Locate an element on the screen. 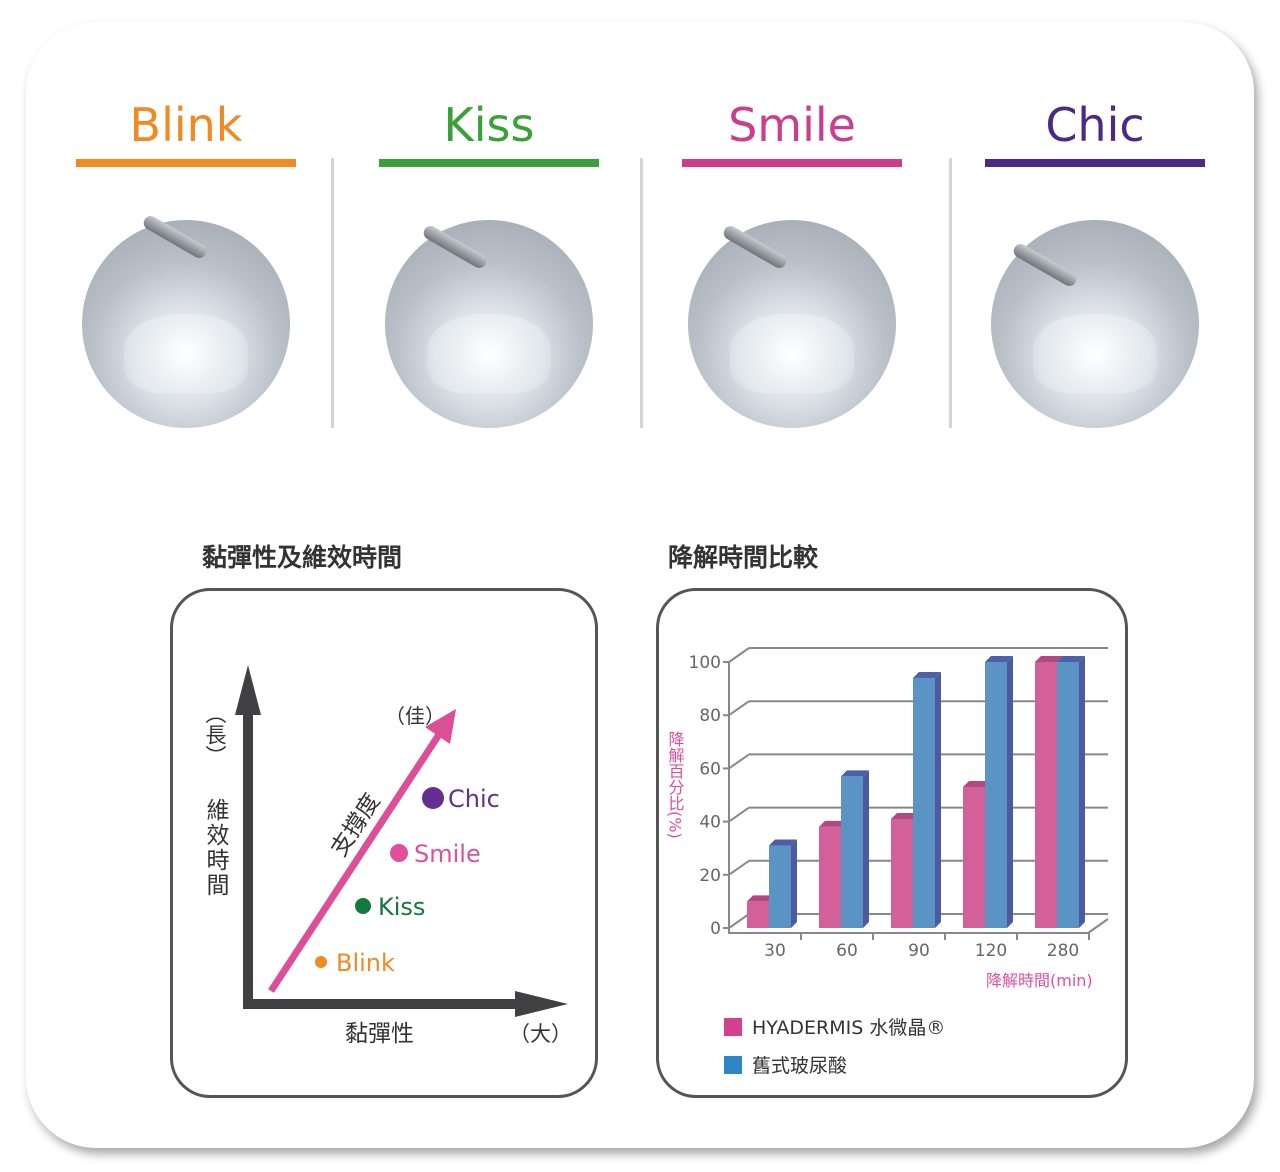 Image resolution: width=1280 pixels, height=1172 pixels. product-header-blink: Blink is located at coordinates (186, 131).